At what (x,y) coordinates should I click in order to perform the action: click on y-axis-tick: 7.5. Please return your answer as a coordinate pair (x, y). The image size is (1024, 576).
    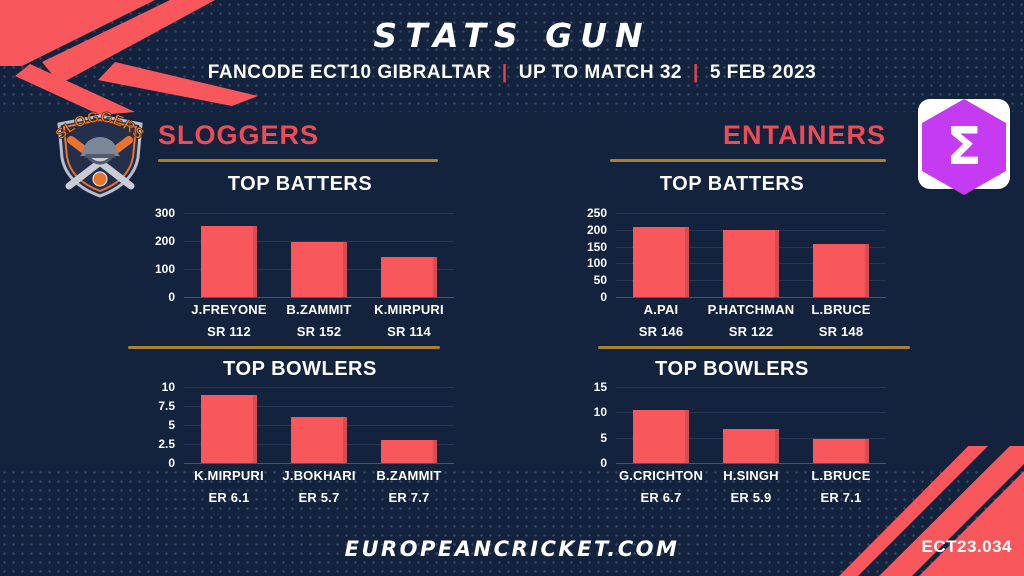
    Looking at the image, I should click on (166, 406).